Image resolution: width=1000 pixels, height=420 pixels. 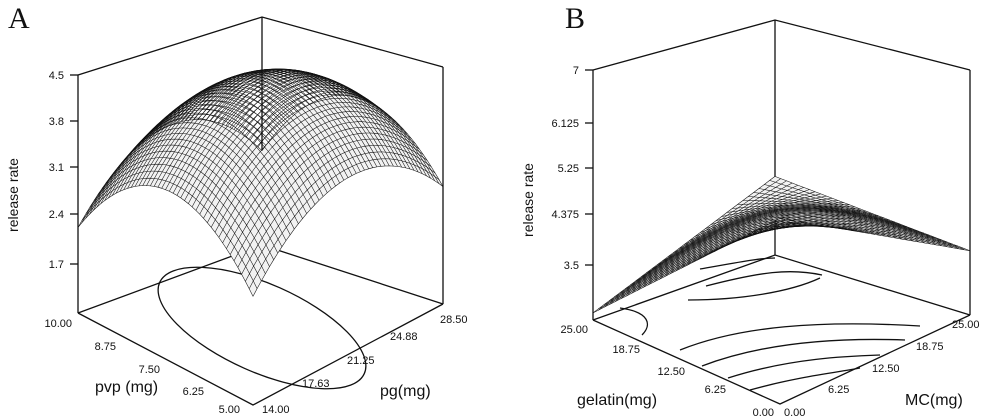 I want to click on panel-a-y-tick: 21.25, so click(x=361, y=361).